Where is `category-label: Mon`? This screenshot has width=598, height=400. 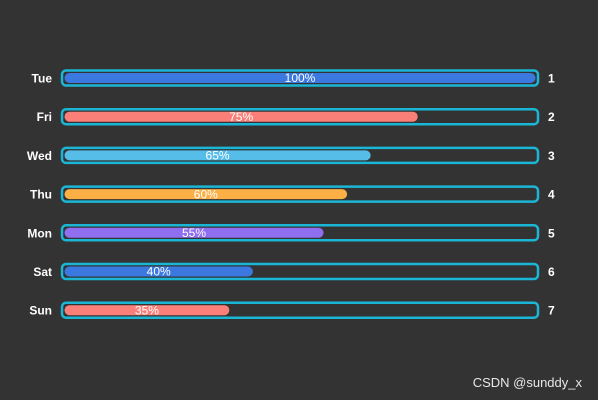
category-label: Mon is located at coordinates (39, 233).